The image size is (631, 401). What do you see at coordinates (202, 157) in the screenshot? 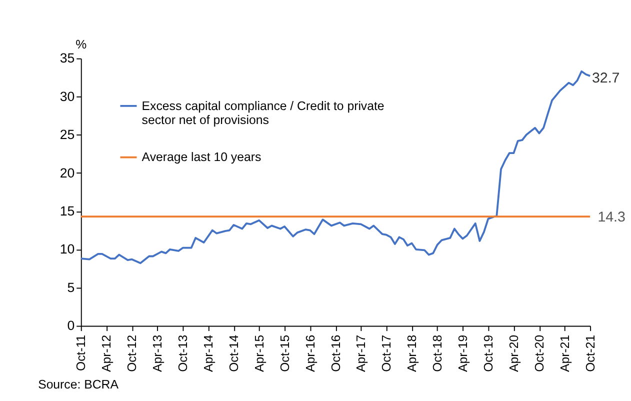
I see `legend-label: Average last 10 years` at bounding box center [202, 157].